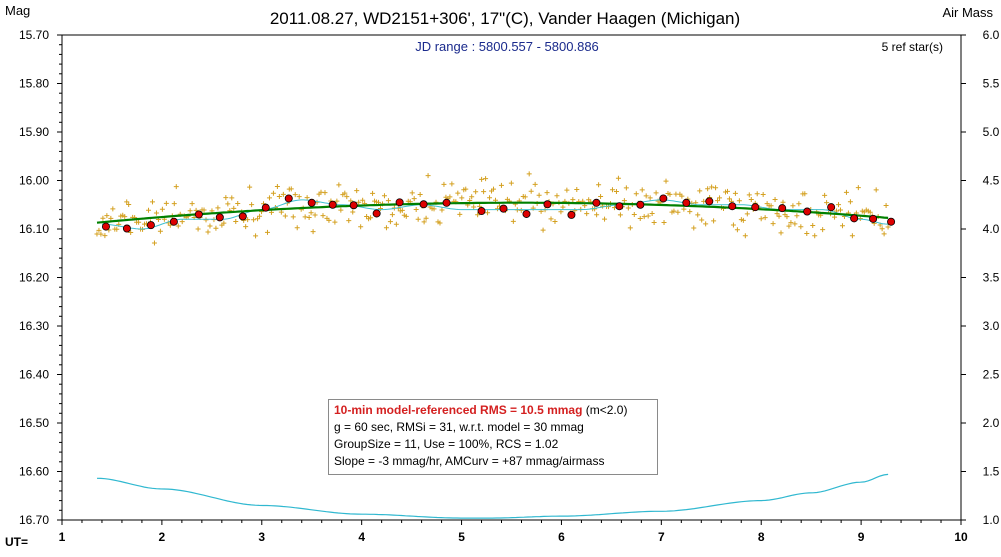 This screenshot has width=1001, height=557. Describe the element at coordinates (991, 375) in the screenshot. I see `y-right-tick-label: 2.5` at that location.